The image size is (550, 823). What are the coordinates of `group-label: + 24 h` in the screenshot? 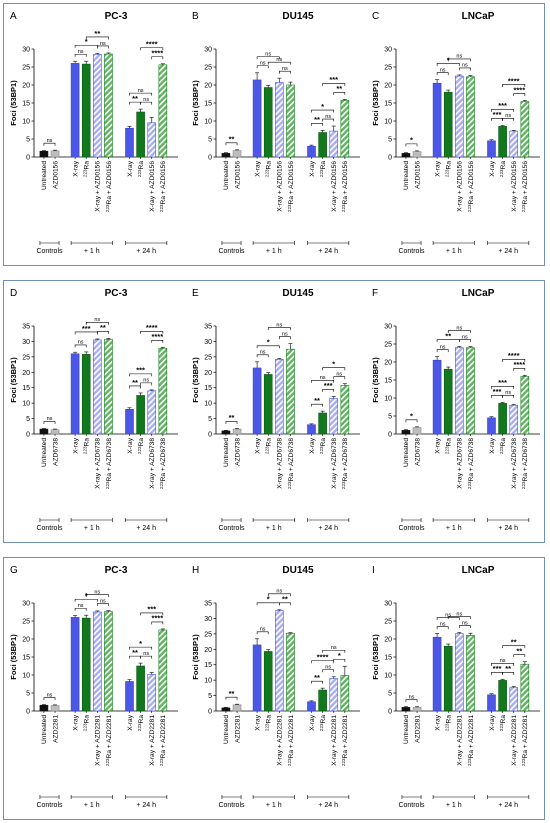 It's located at (508, 805).